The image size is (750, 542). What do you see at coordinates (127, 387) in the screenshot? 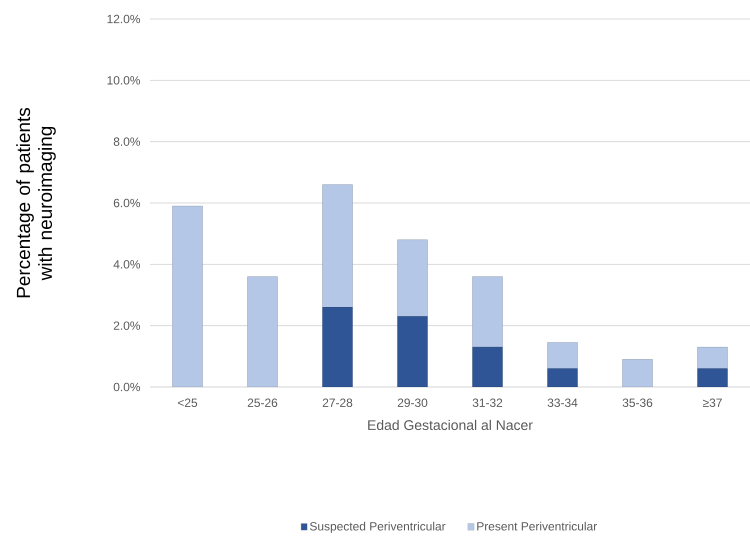
I see `y-tick-label: 0.0%` at bounding box center [127, 387].